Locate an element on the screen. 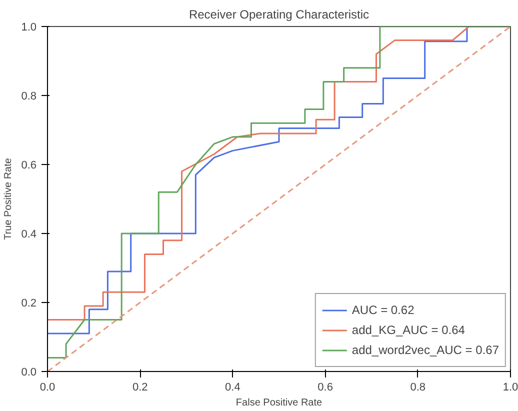 This screenshot has height=411, width=518. y-axis-title: True Positive Rate is located at coordinates (8, 199).